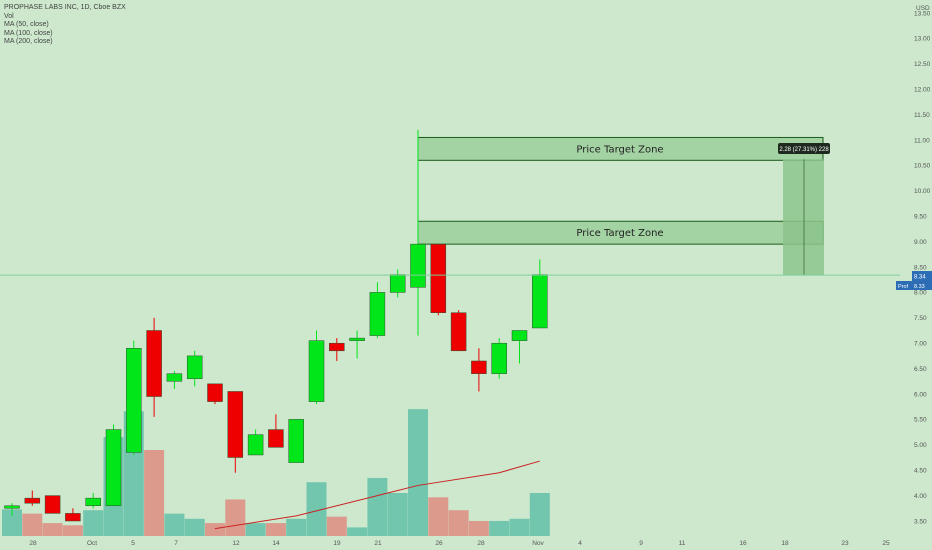  I want to click on time-tick-label: 11, so click(682, 543).